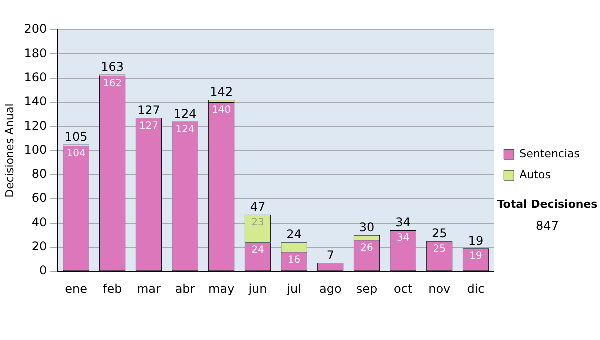  What do you see at coordinates (403, 289) in the screenshot?
I see `x-tick-label: oct` at bounding box center [403, 289].